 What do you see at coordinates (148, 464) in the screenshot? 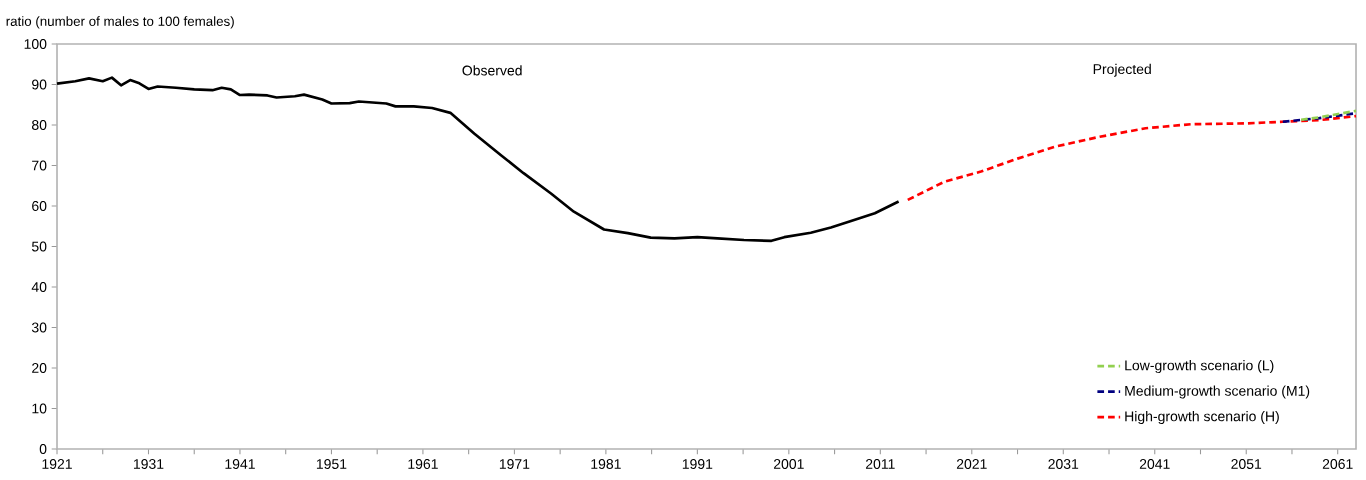
I see `x-tick-label: 1931` at bounding box center [148, 464].